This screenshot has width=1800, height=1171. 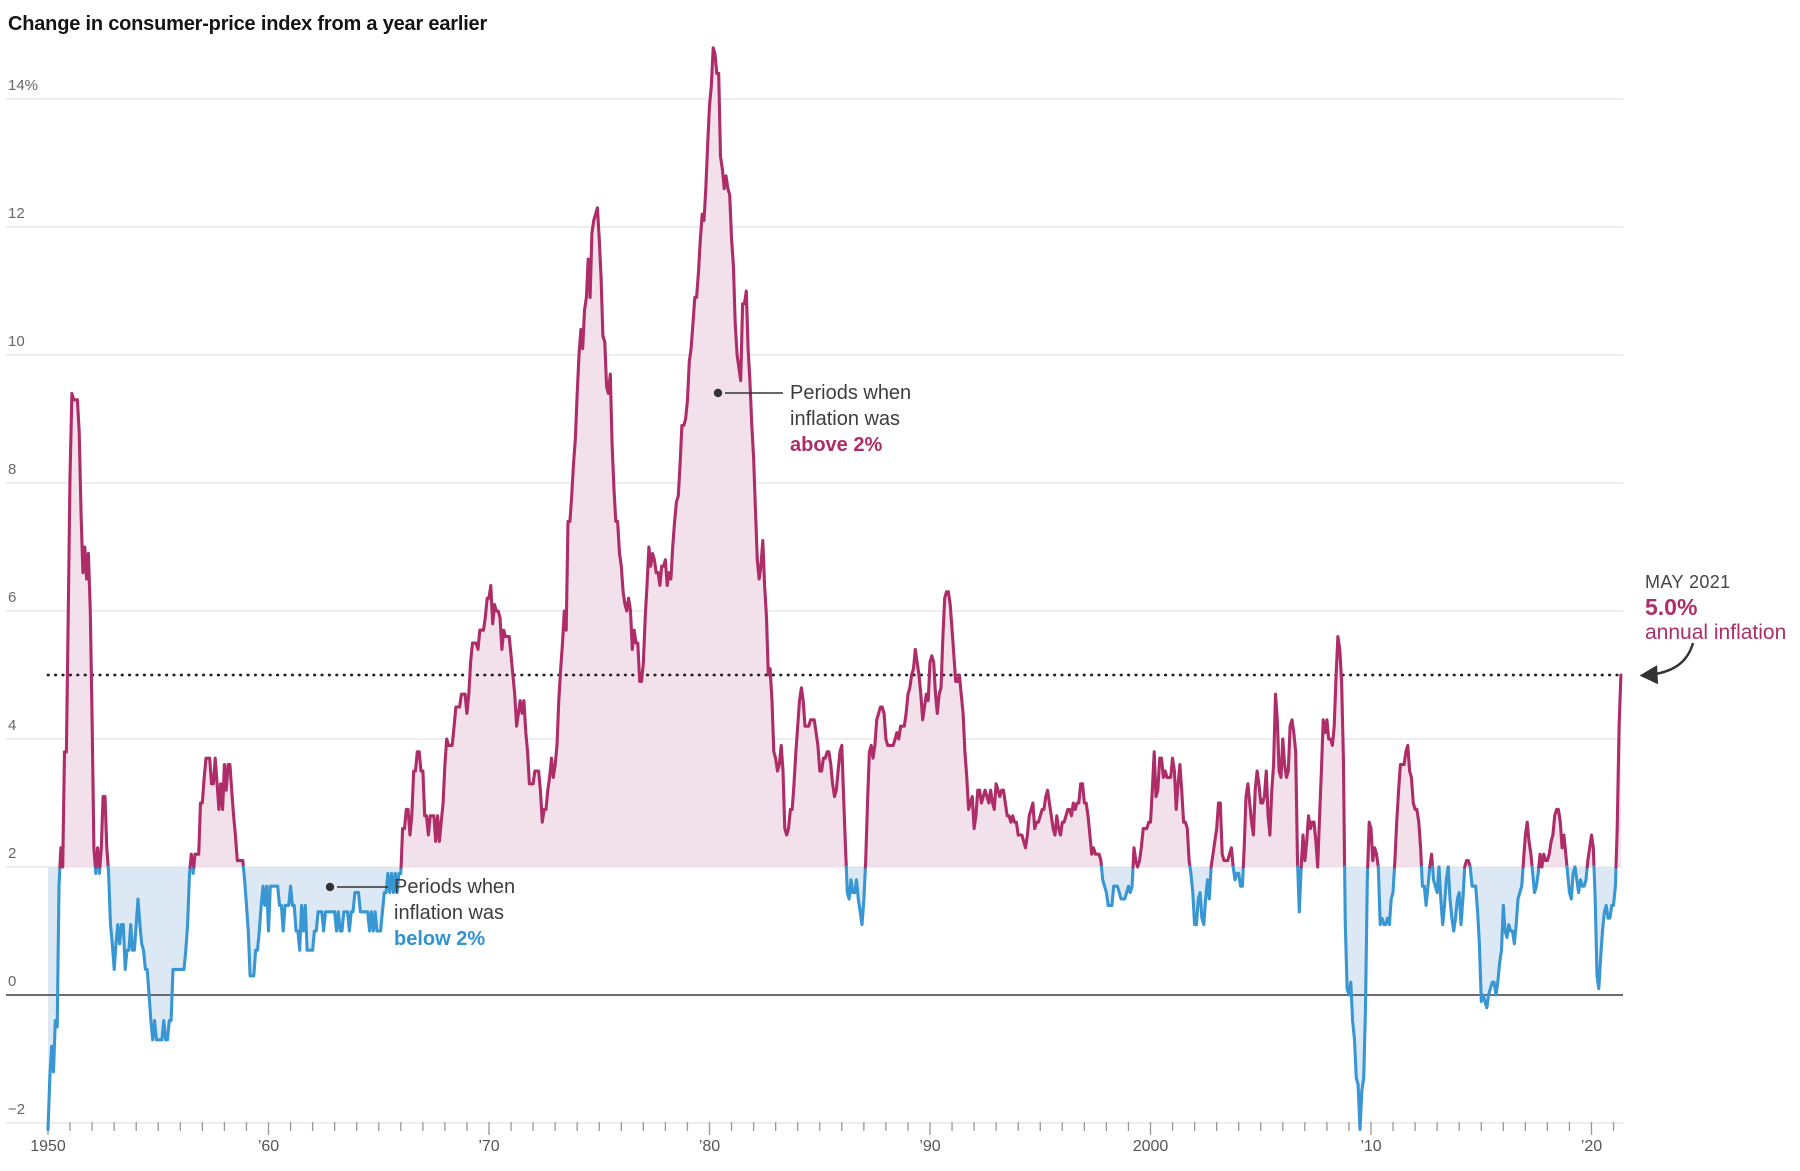 I want to click on annotation-below-2pct: Periods when inflation was below 2%, so click(x=454, y=913).